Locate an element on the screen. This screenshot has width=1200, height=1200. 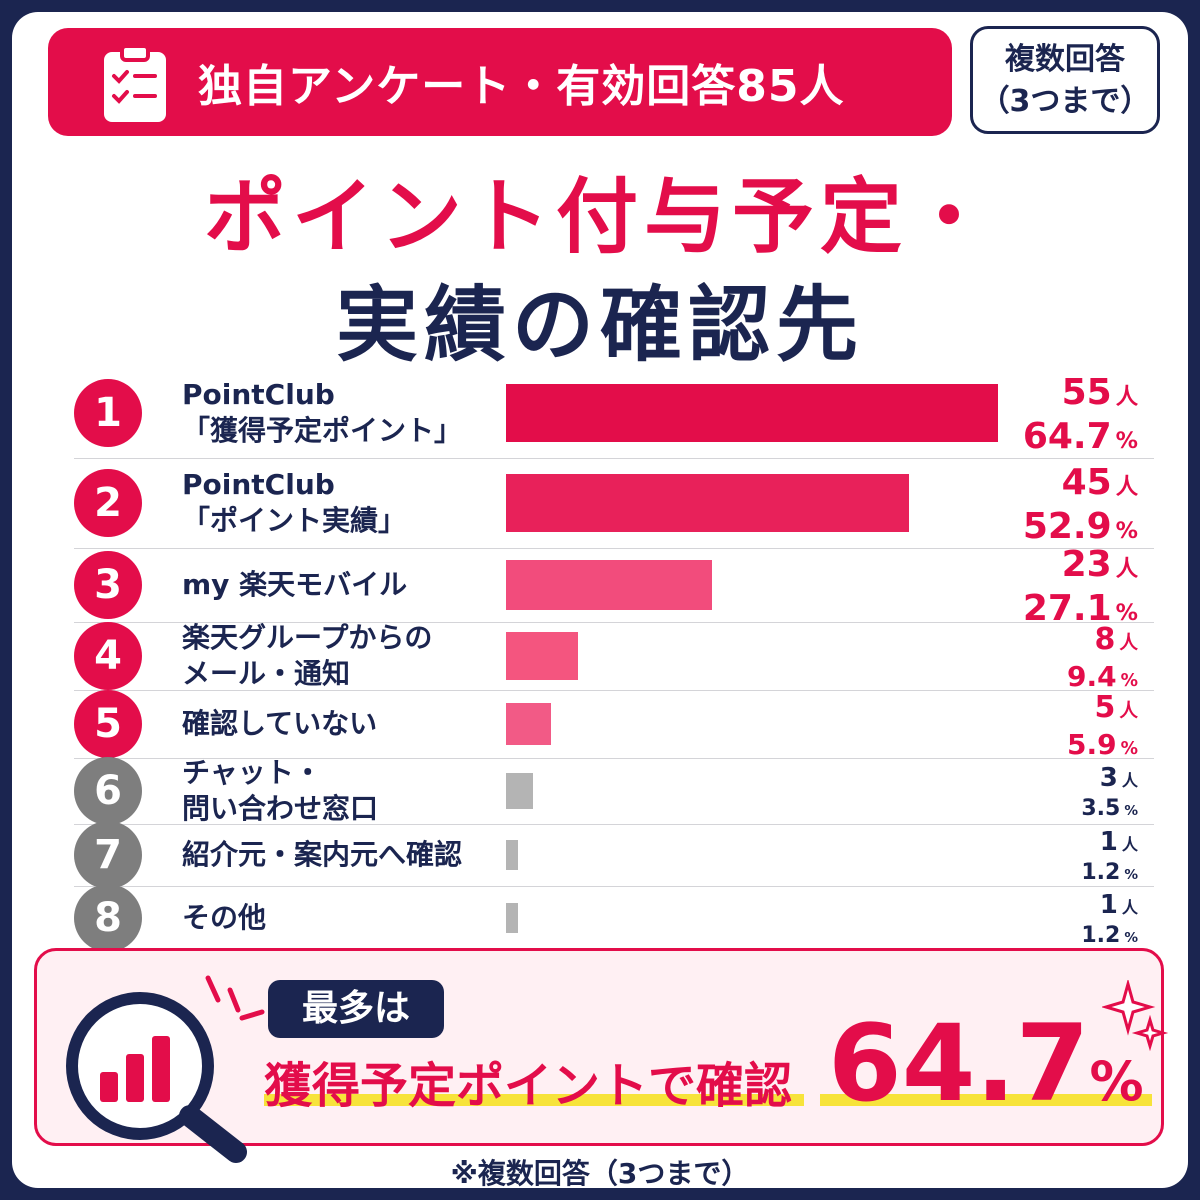
summary-value: 64.7% is located at coordinates (986, 1063).